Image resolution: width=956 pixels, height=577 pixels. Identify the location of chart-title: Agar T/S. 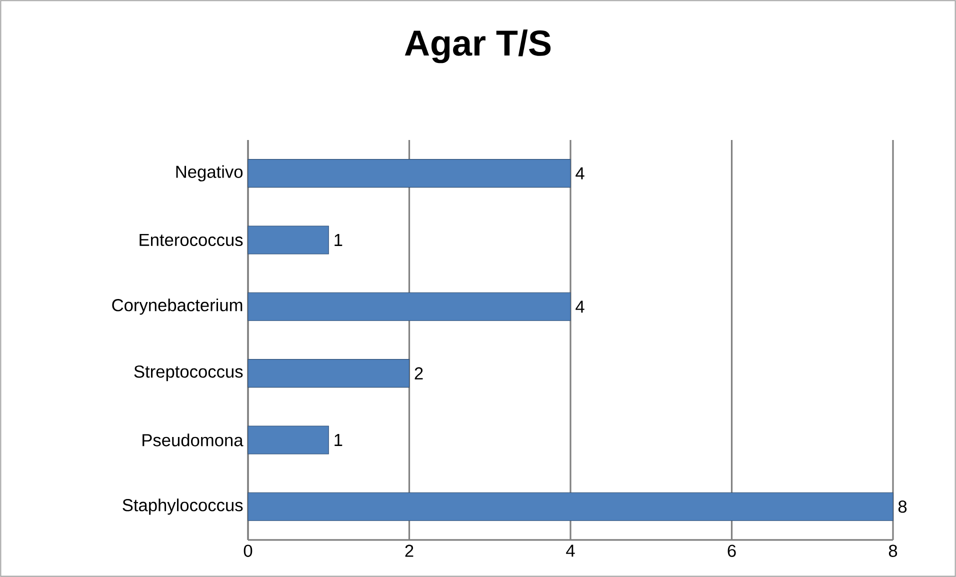
(477, 46).